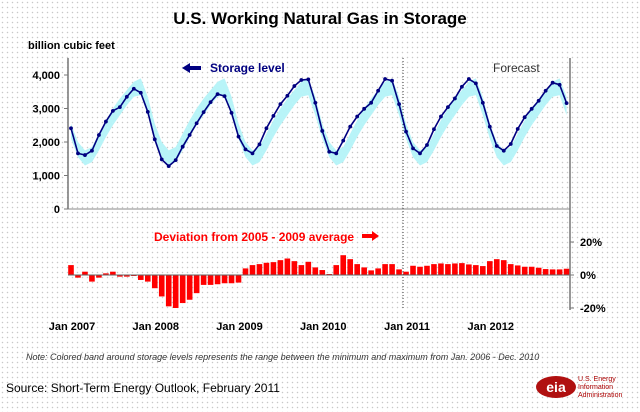 The height and width of the screenshot is (412, 640). What do you see at coordinates (247, 68) in the screenshot?
I see `storage-level-label: Storage level` at bounding box center [247, 68].